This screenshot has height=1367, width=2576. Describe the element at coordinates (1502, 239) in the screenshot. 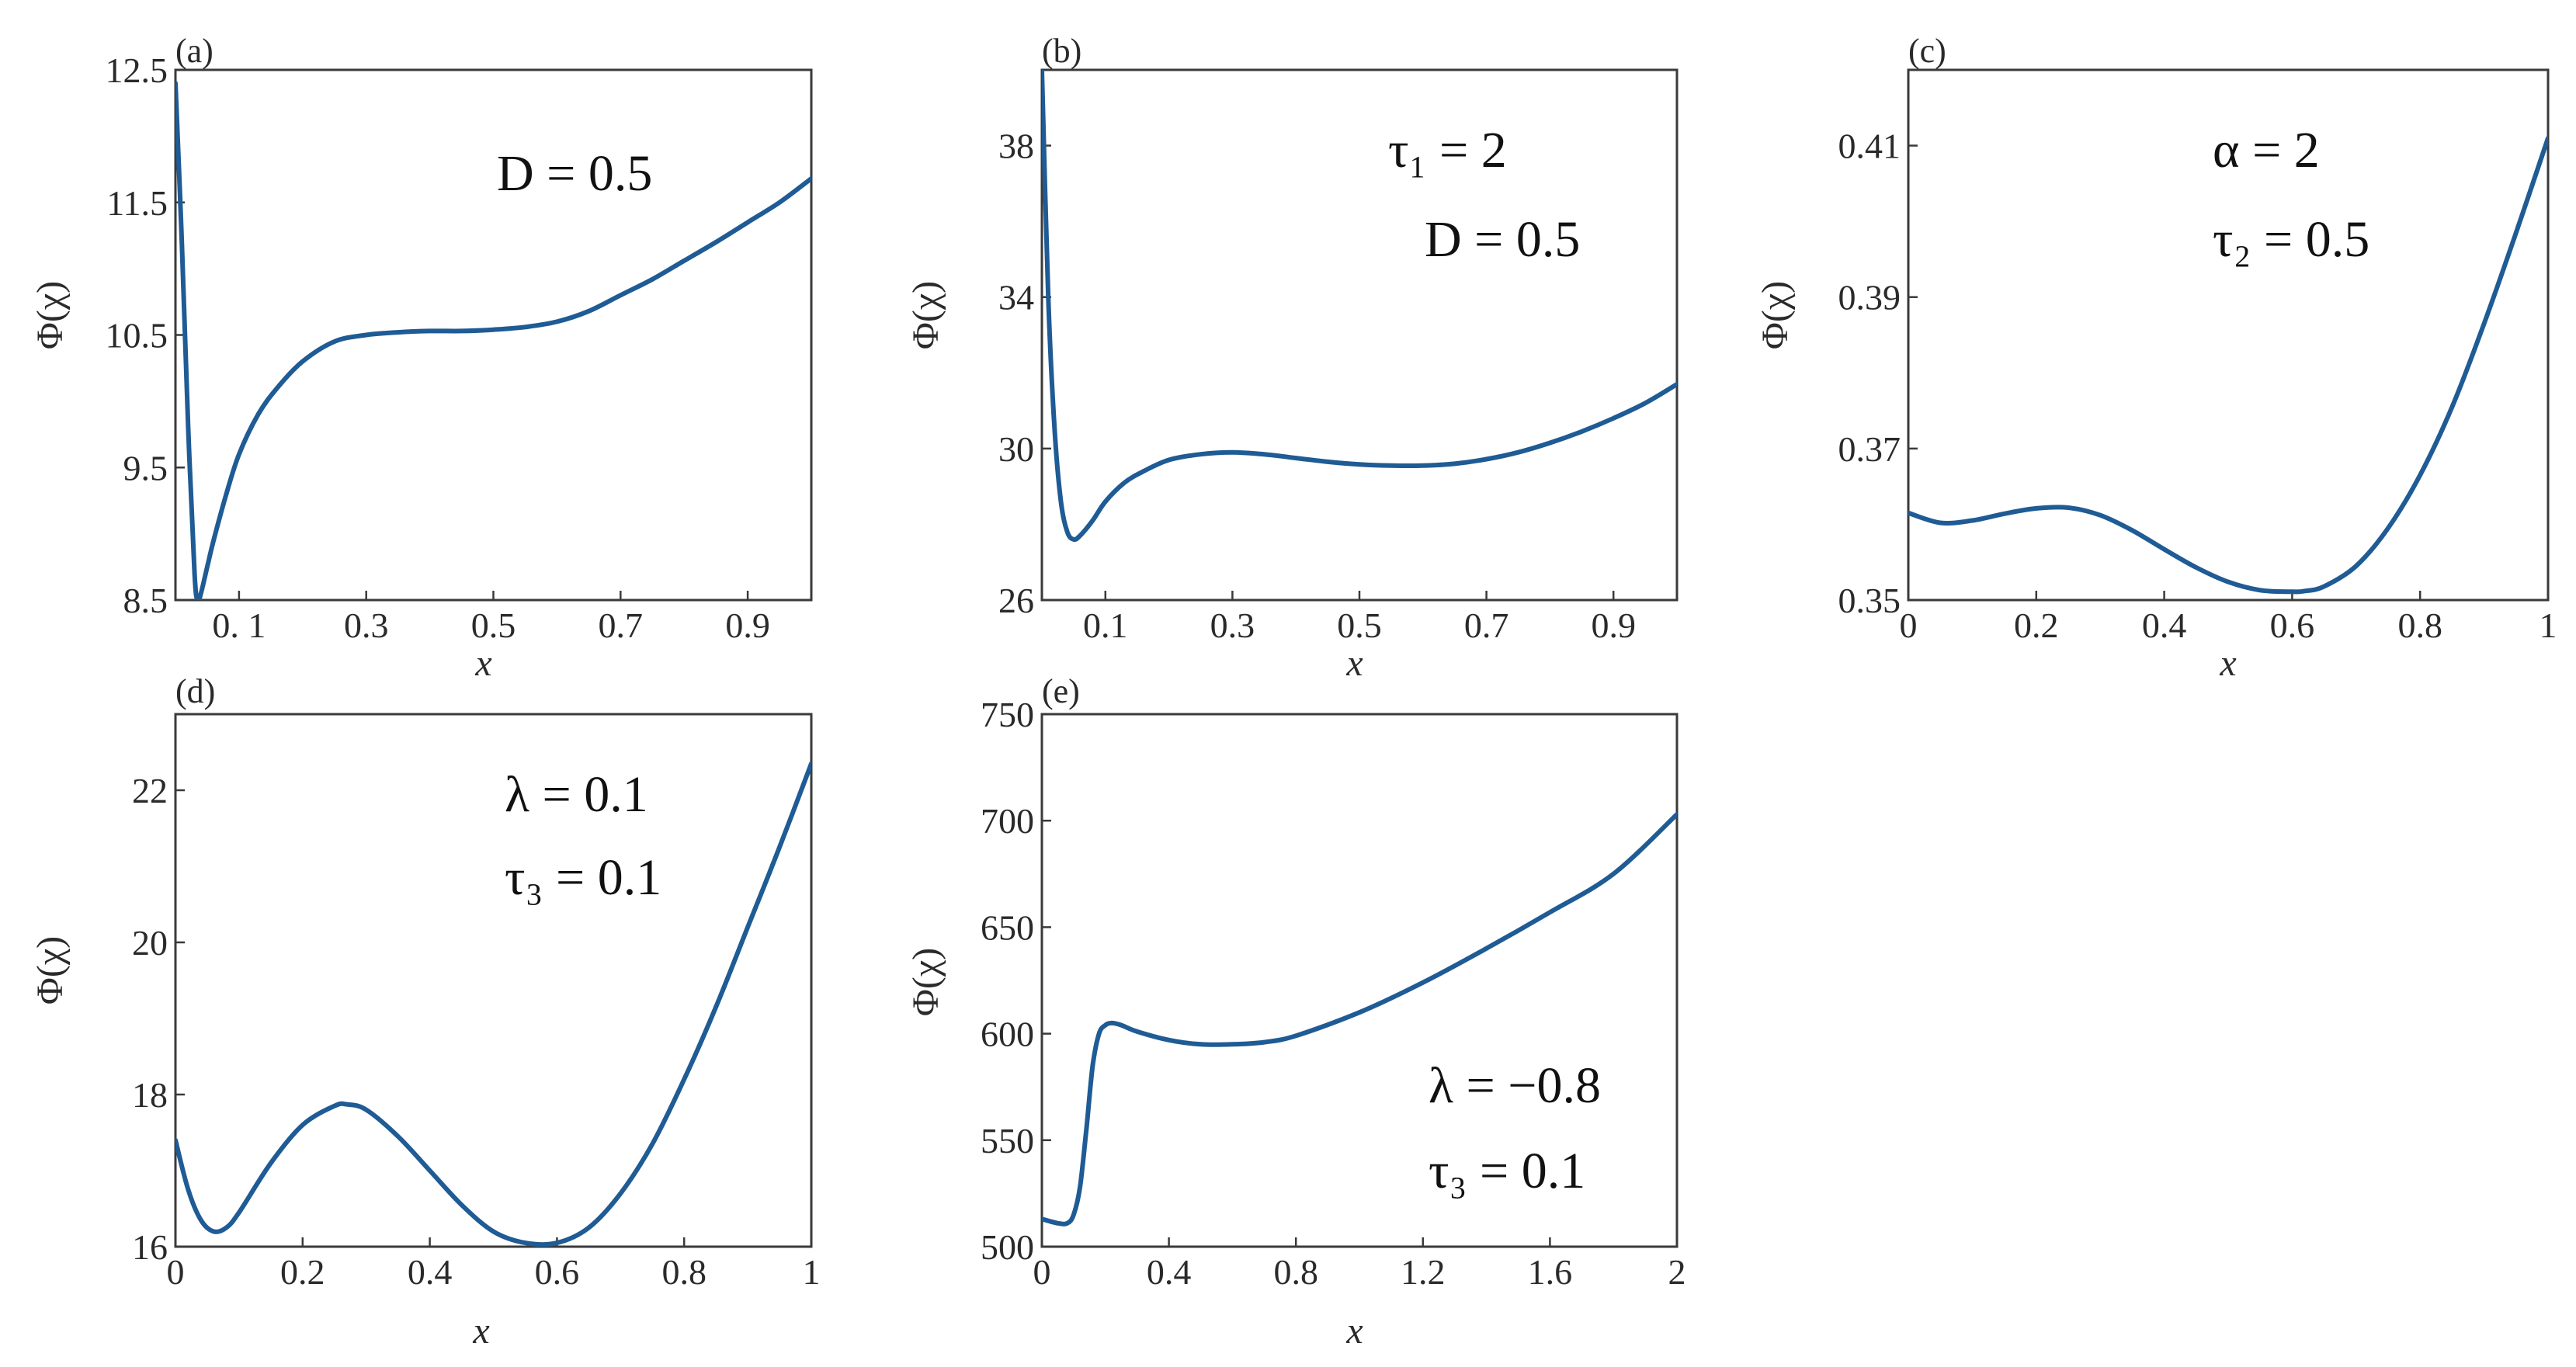

I see `annotation-b-2: D = 0.5` at that location.